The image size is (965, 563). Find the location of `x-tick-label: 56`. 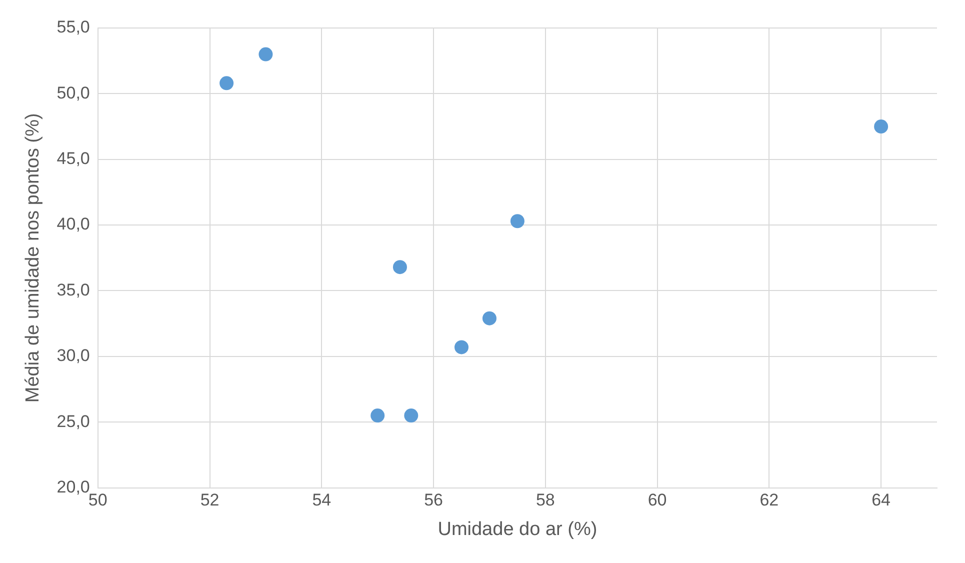

x-tick-label: 56 is located at coordinates (433, 500).